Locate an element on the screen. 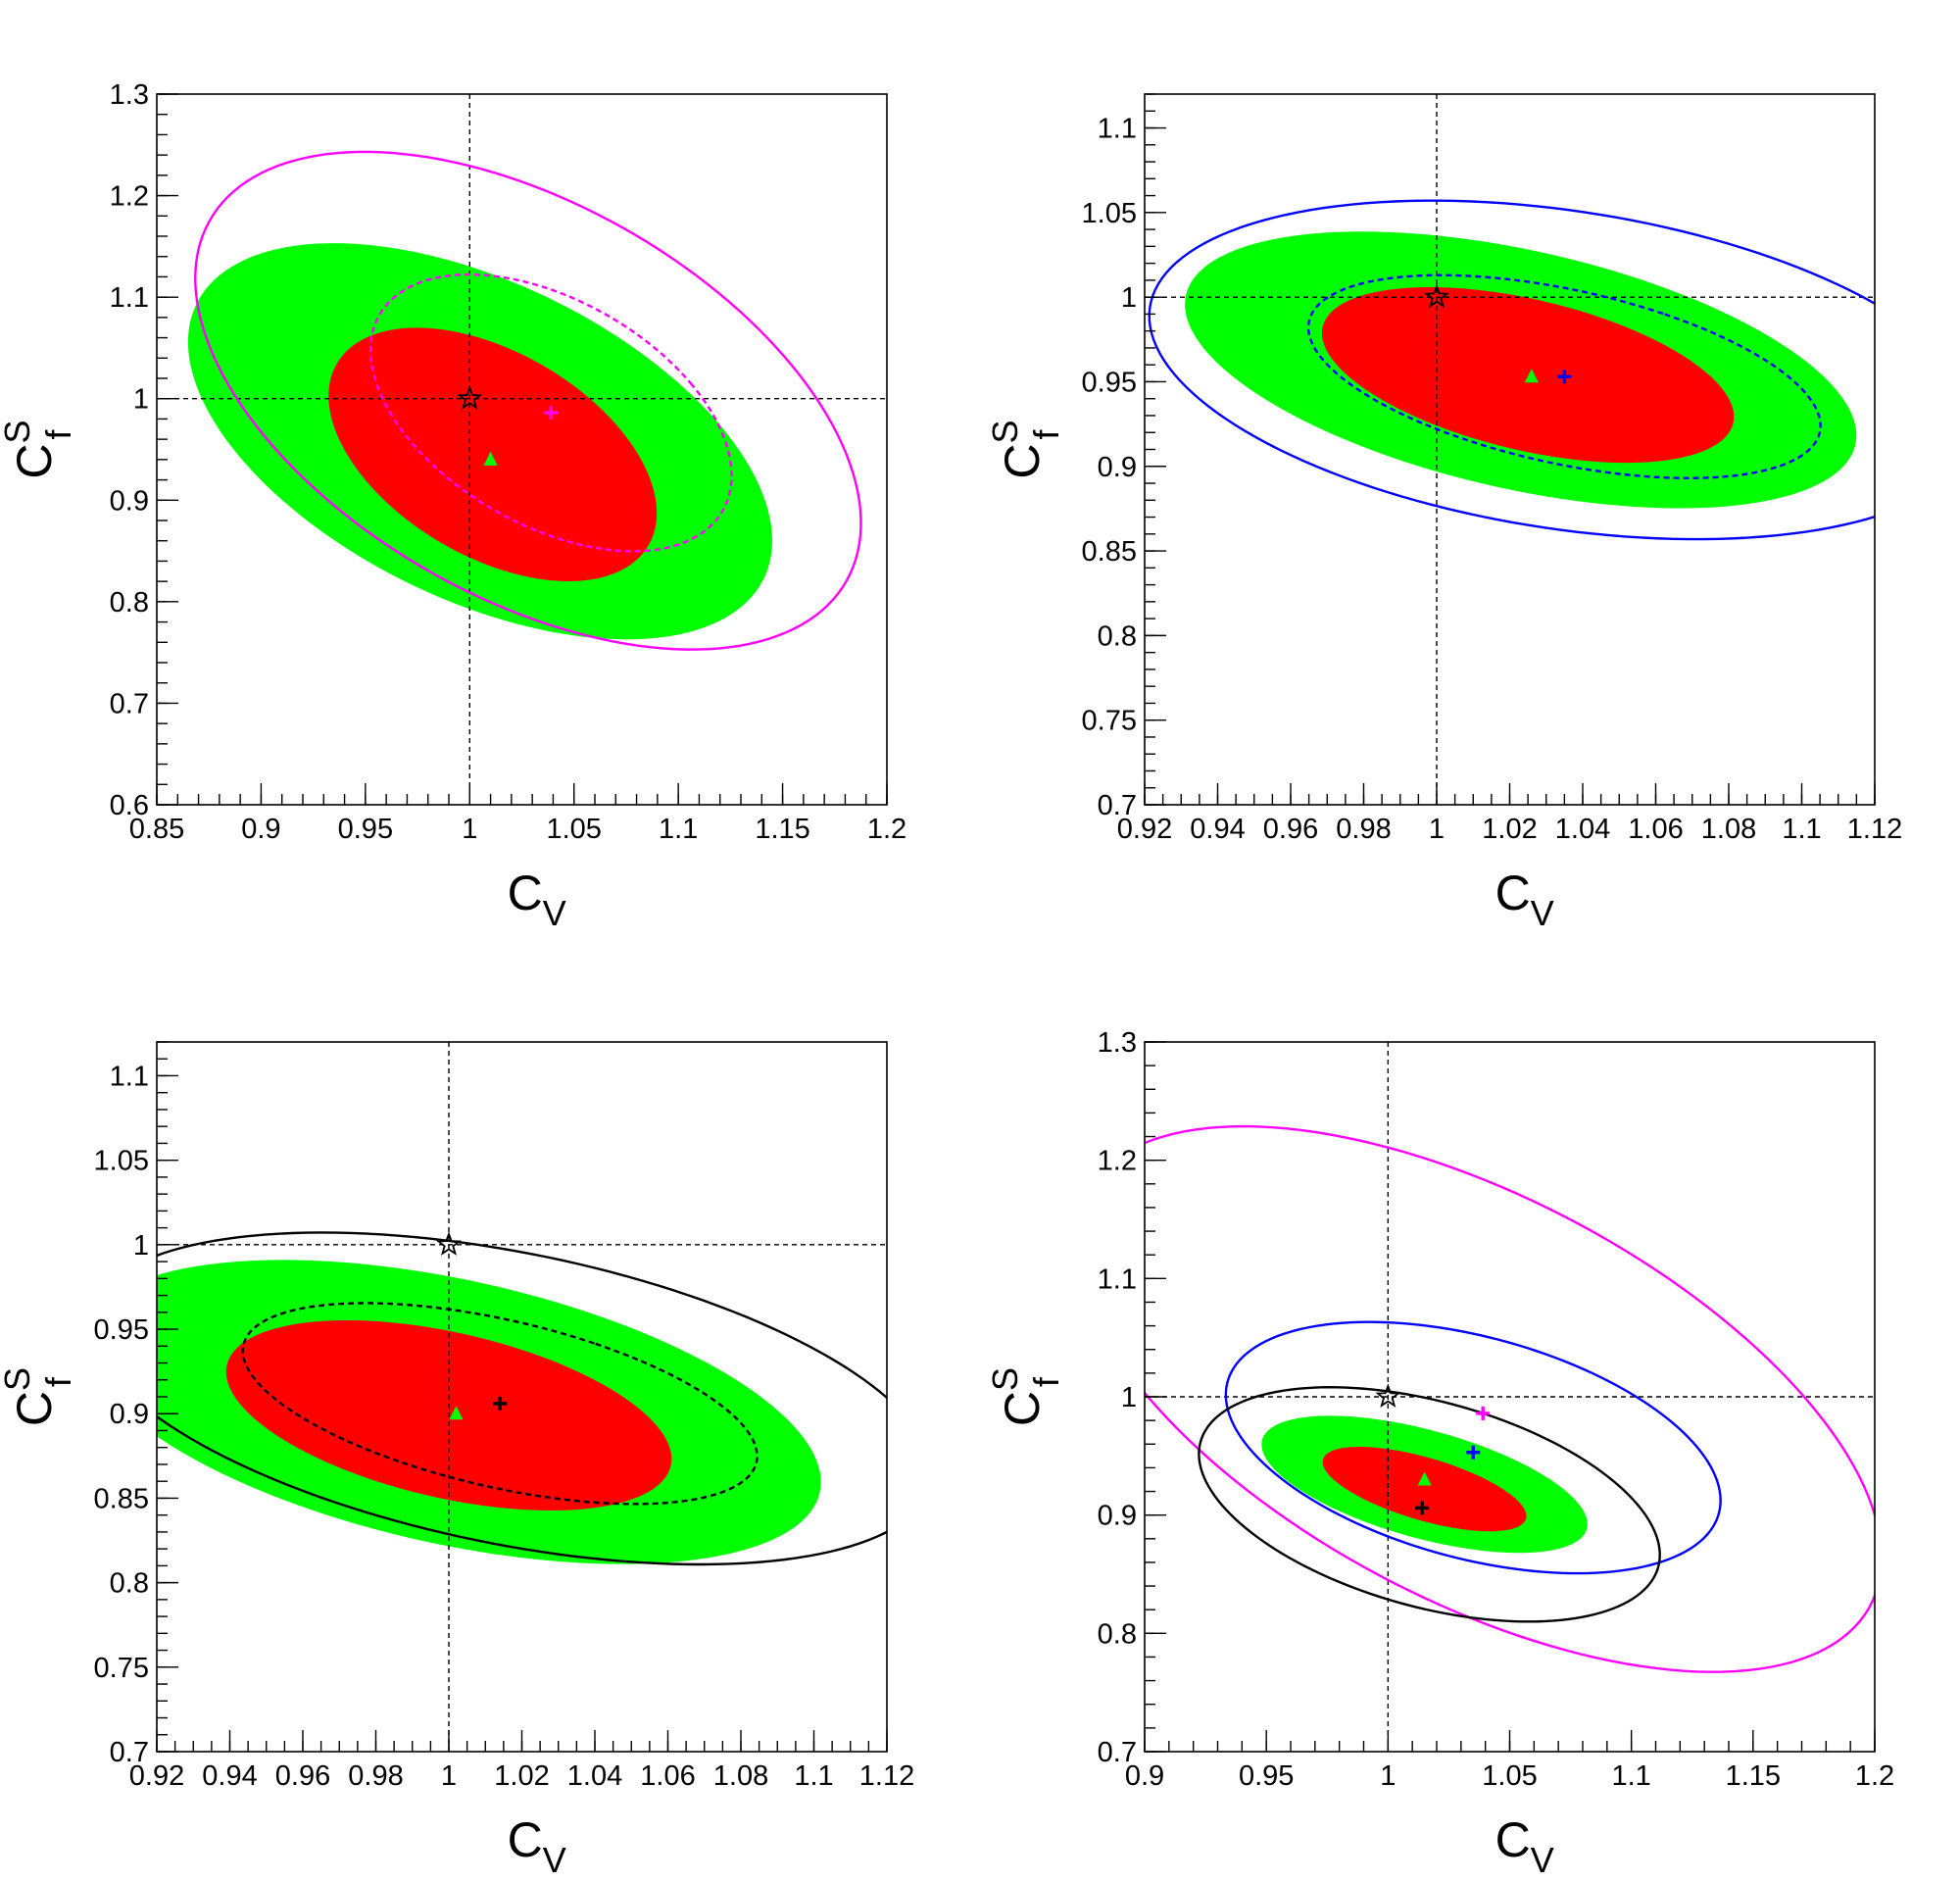  x-tick-label: 0.98 is located at coordinates (1363, 829).